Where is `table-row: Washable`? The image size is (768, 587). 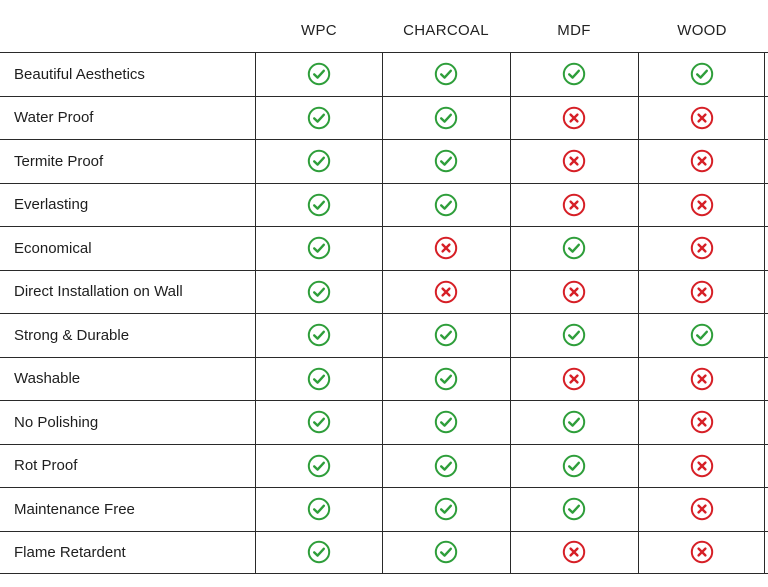
table-row: Washable is located at coordinates (384, 378).